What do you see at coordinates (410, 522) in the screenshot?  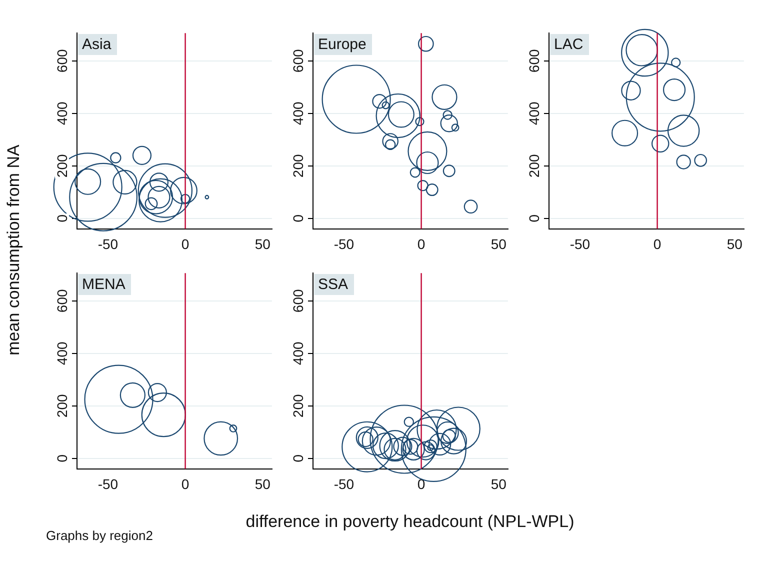 I see `x-axis-title: difference in poverty headcount (NPL-WPL)` at bounding box center [410, 522].